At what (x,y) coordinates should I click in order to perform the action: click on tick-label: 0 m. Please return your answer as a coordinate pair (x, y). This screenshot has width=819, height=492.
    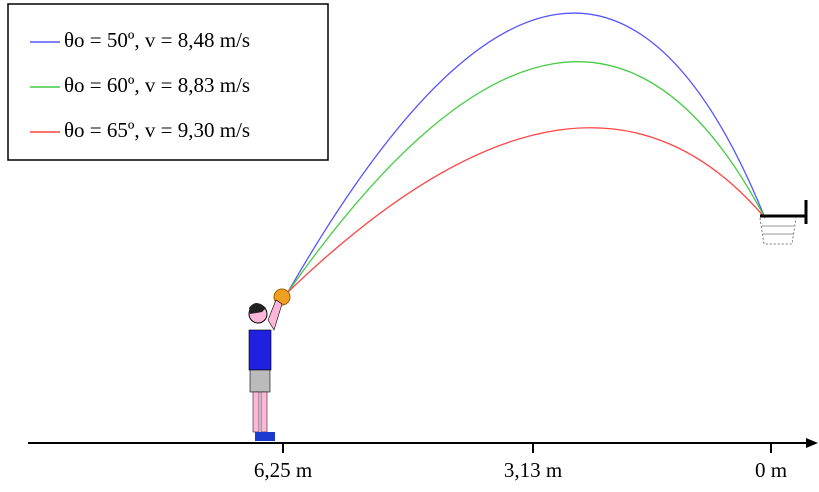
    Looking at the image, I should click on (771, 470).